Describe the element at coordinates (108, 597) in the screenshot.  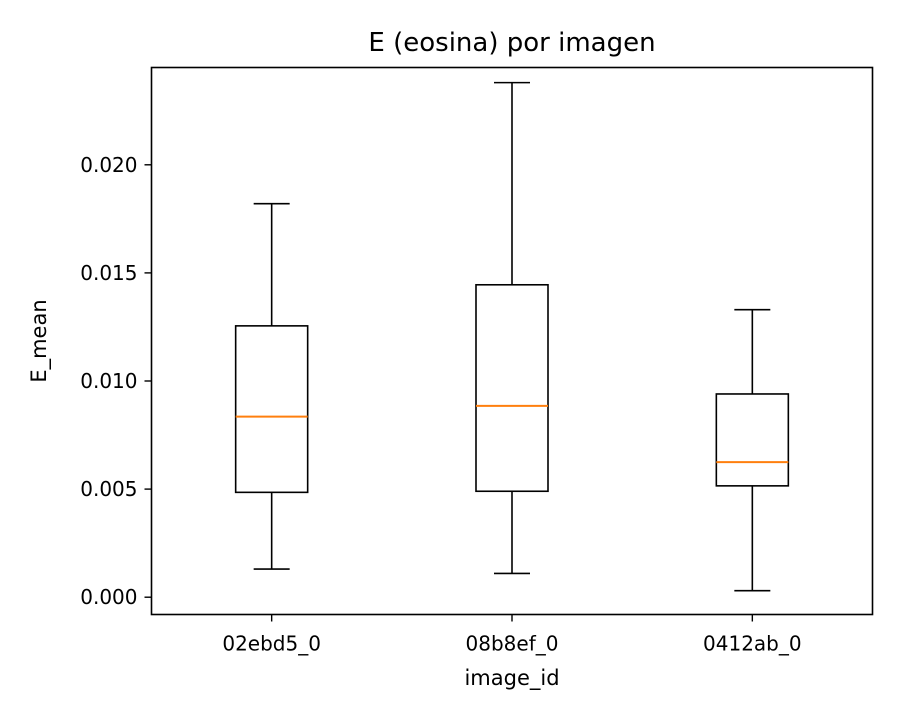
I see `y-tick-label: 0.000` at that location.